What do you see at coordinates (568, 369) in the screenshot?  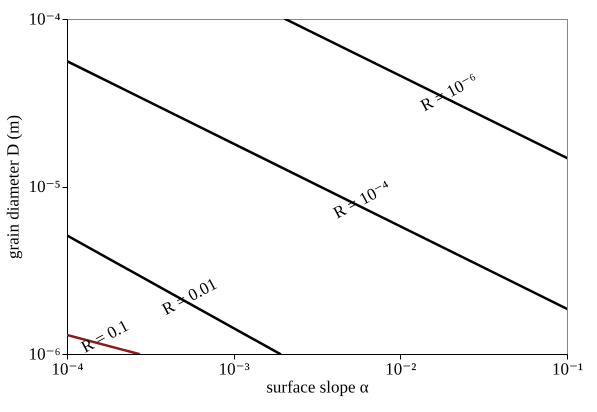 I see `x-tick-label: 10⁻¹` at bounding box center [568, 369].